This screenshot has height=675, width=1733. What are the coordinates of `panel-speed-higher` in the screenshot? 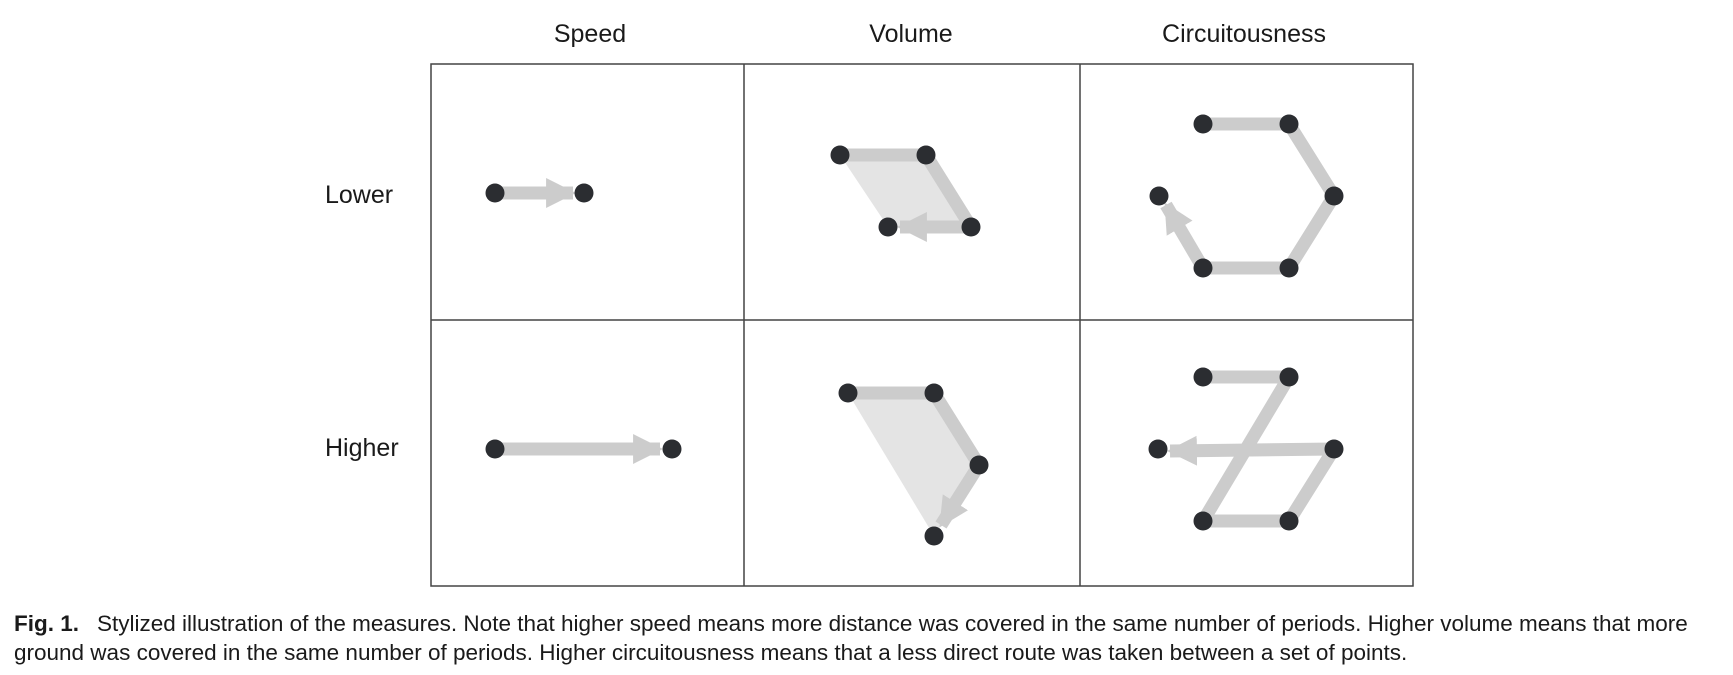 It's located at (583, 449).